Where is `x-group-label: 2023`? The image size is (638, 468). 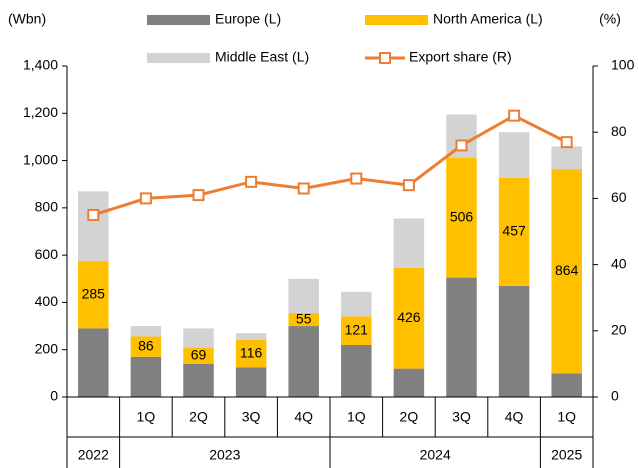 x-group-label: 2023 is located at coordinates (224, 455).